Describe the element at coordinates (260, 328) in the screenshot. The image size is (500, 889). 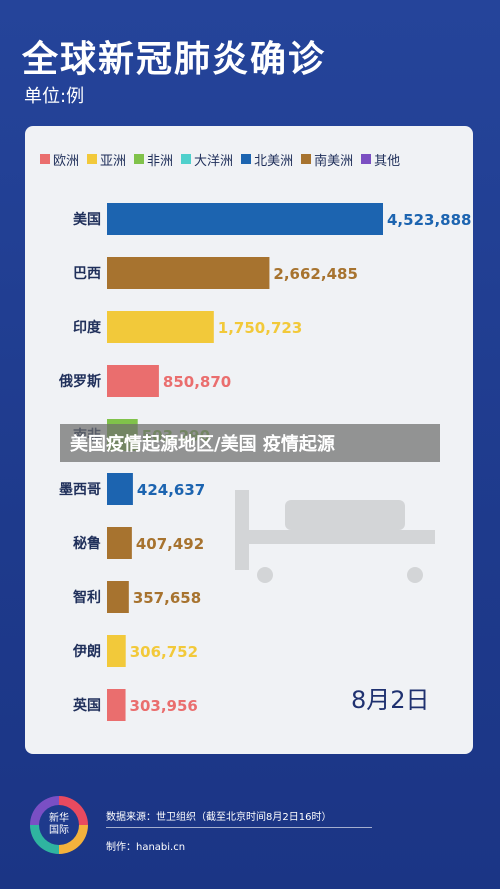
I see `value-label: 1,750,723` at that location.